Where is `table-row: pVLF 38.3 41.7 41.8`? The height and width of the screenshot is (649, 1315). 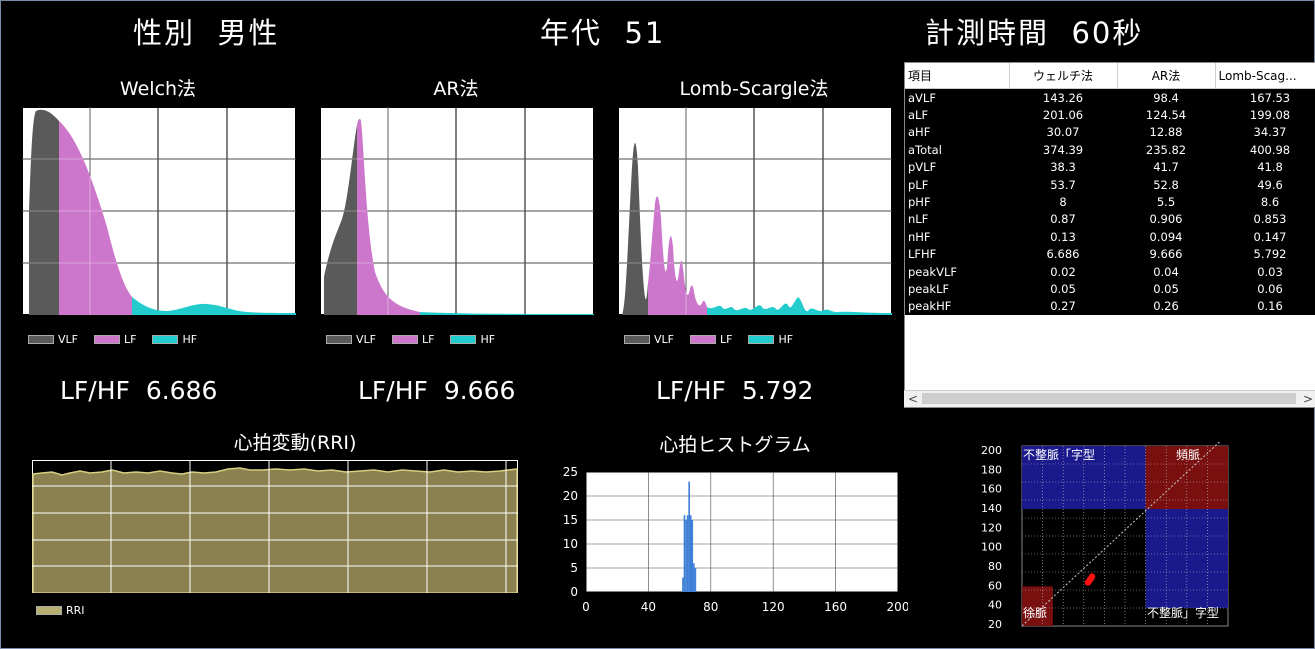
table-row: pVLF 38.3 41.7 41.8 is located at coordinates (1110, 167).